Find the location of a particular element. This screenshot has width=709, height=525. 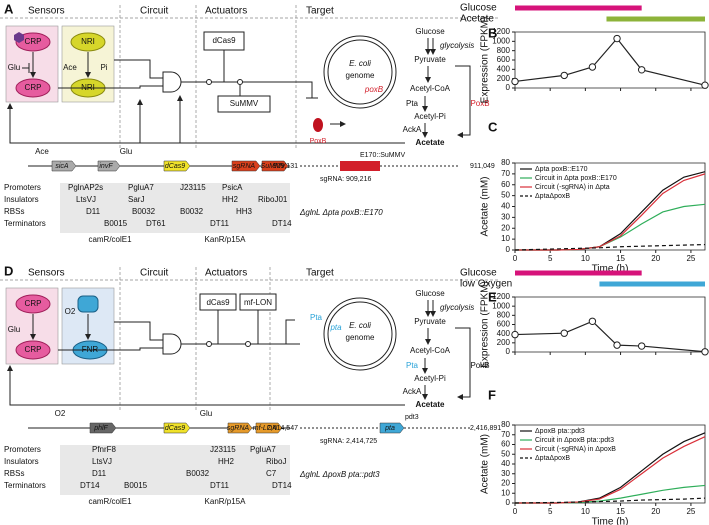

sensor-label: NRI is located at coordinates (88, 41).